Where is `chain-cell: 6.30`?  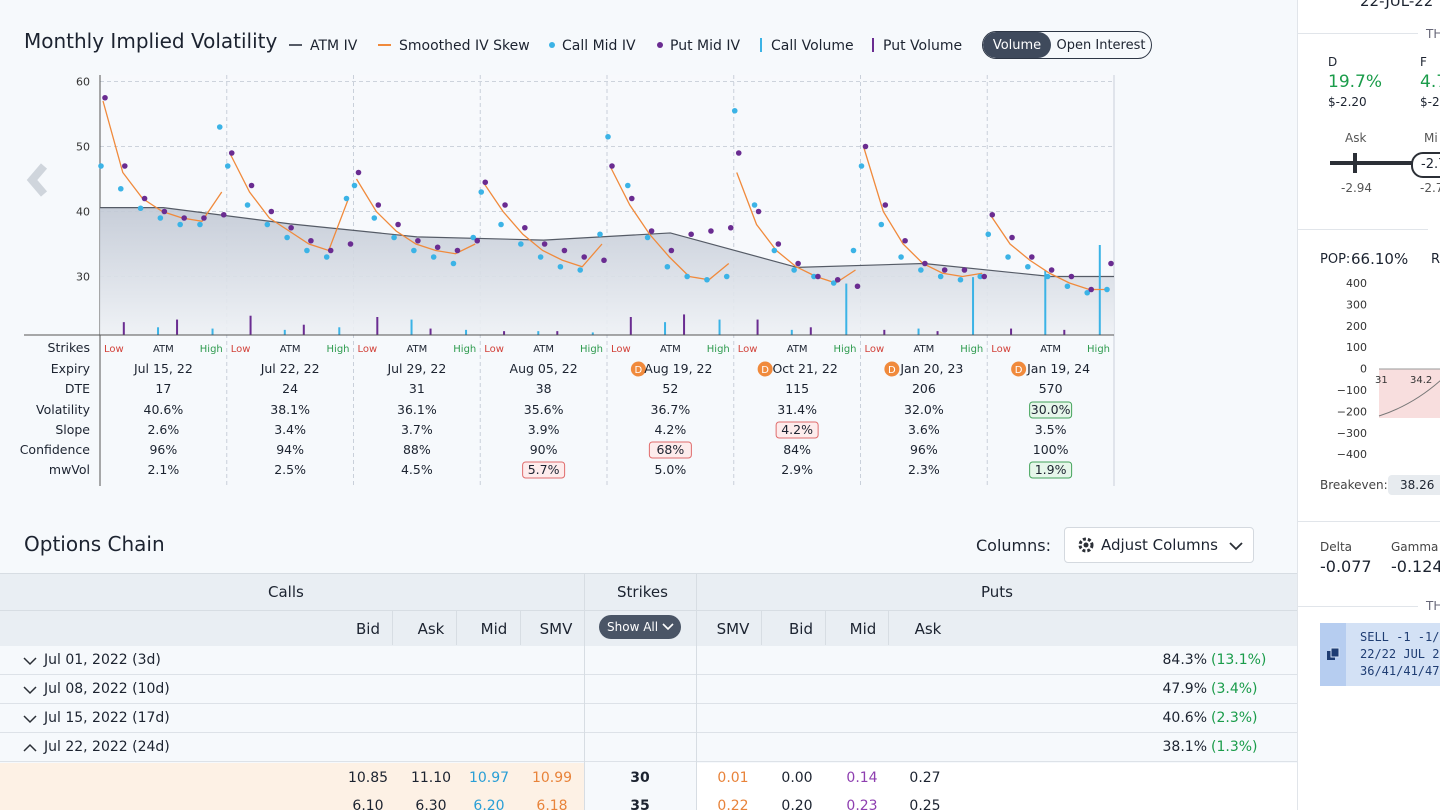 chain-cell: 6.30 is located at coordinates (431, 804).